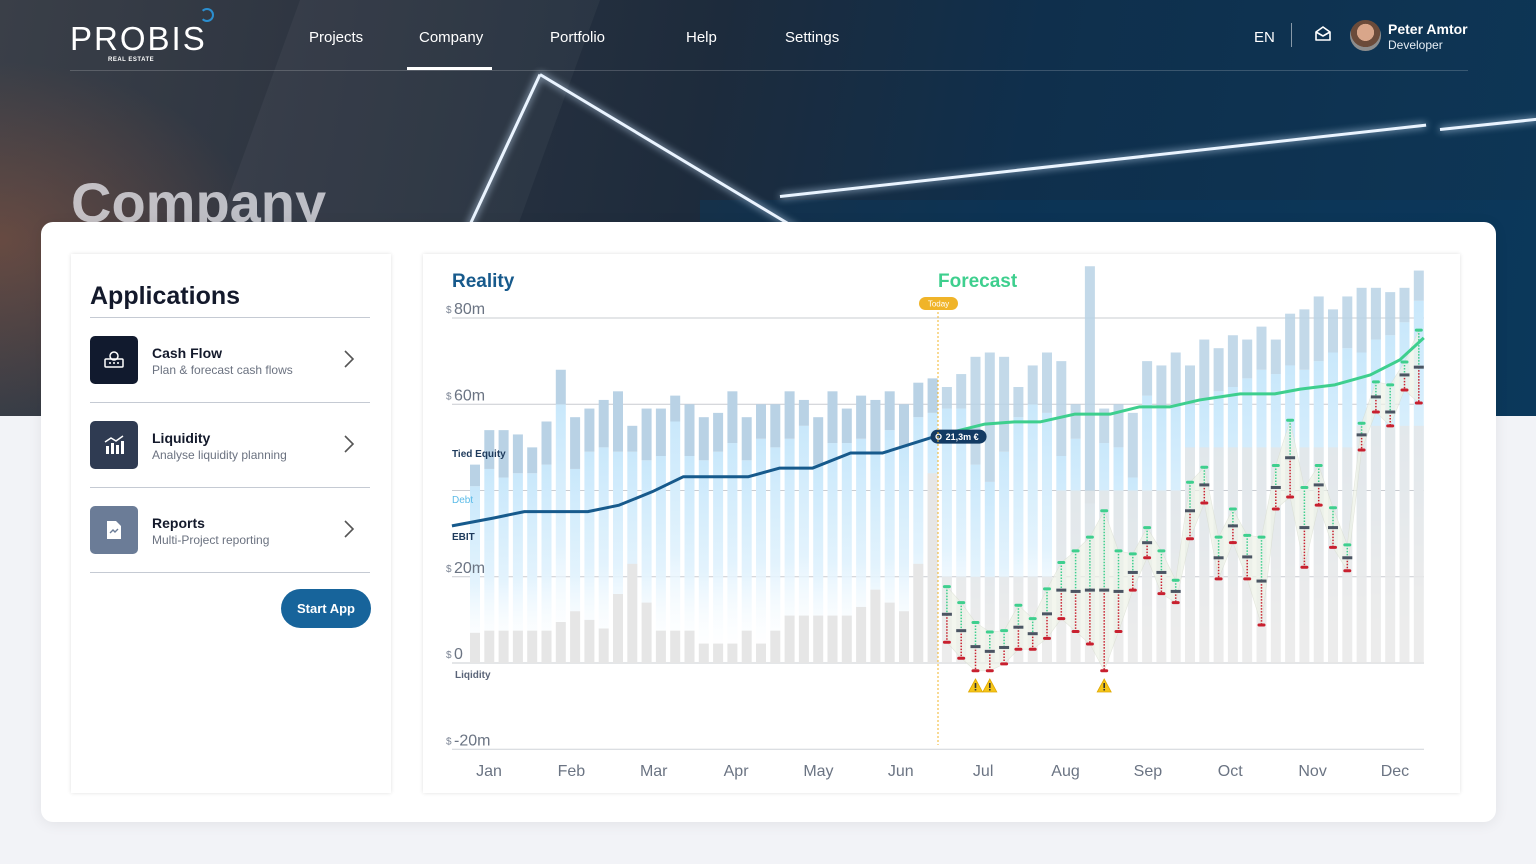  I want to click on nav-projects: Projects, so click(336, 37).